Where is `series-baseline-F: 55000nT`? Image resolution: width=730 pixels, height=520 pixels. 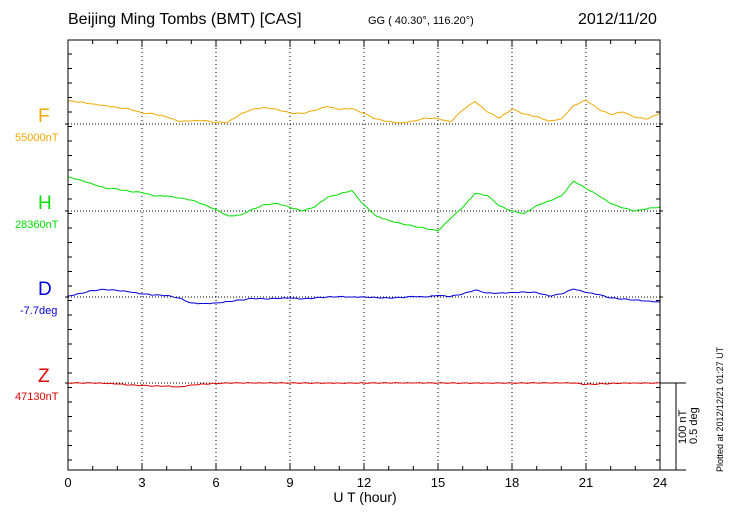 series-baseline-F: 55000nT is located at coordinates (37, 138).